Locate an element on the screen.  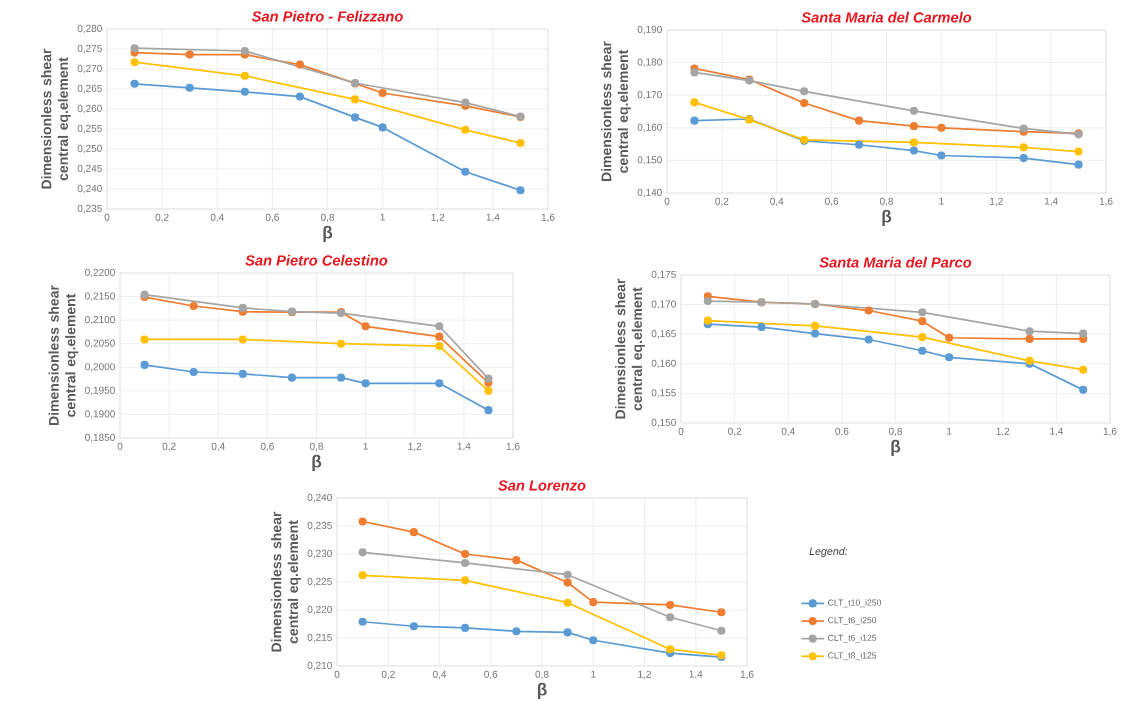
y-tick-label: 0,280 is located at coordinates (89, 29).